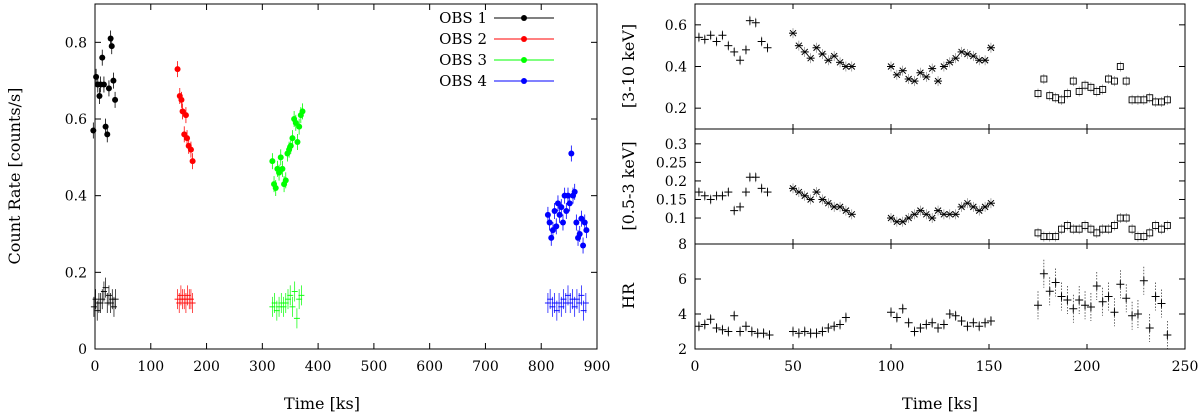  I want to click on count-rate-x-axis-label: Time [ks], so click(322, 403).